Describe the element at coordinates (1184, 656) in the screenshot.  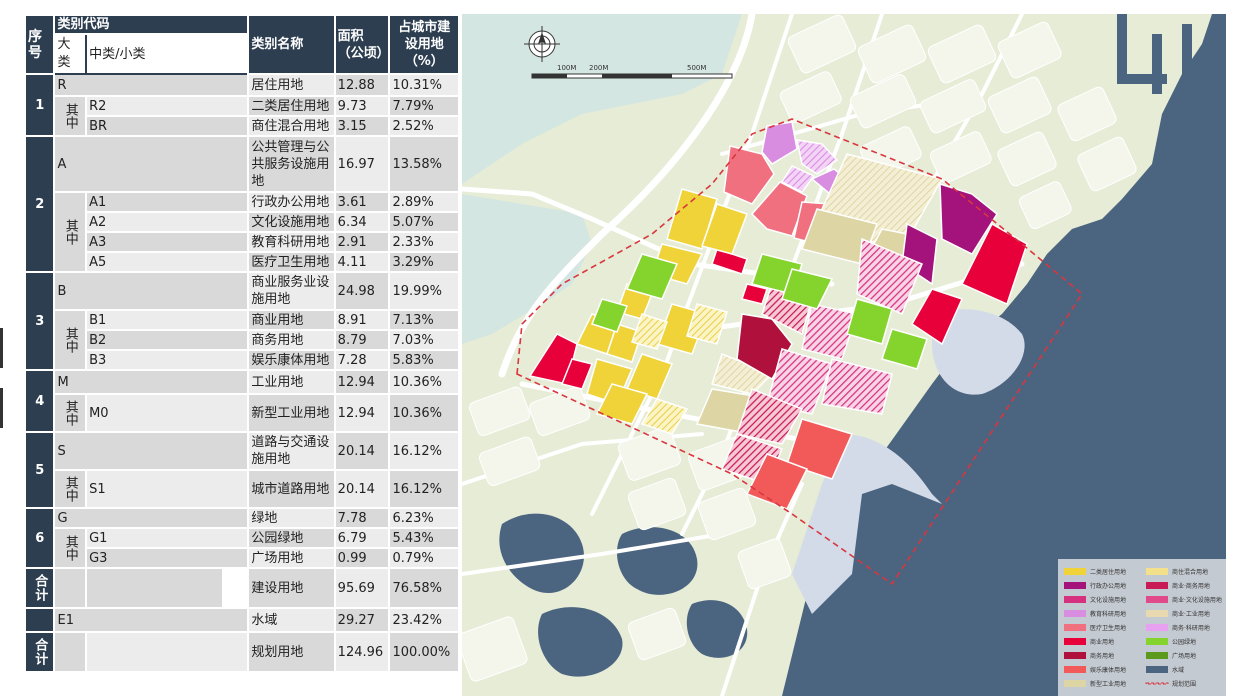
I see `legend-label: 广场用地` at that location.